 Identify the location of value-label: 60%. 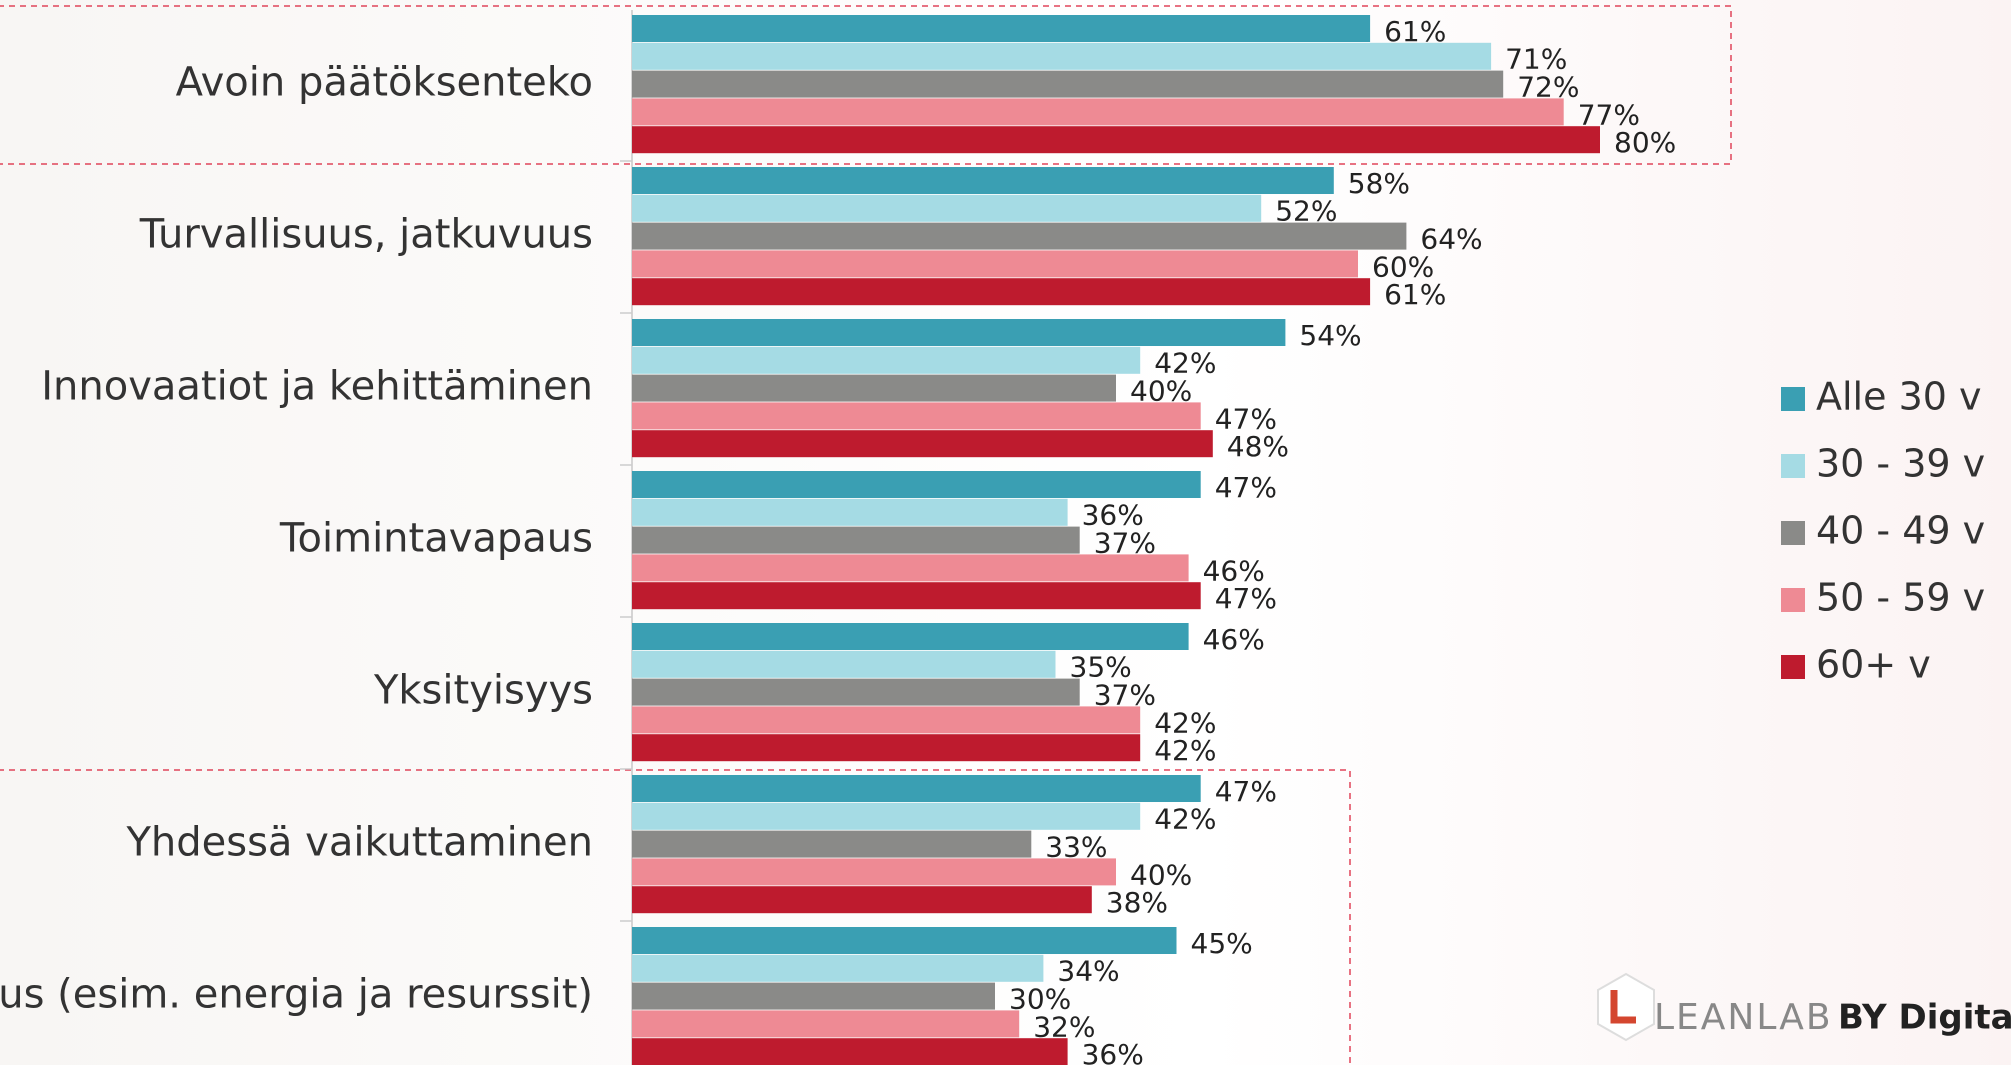
(1403, 266).